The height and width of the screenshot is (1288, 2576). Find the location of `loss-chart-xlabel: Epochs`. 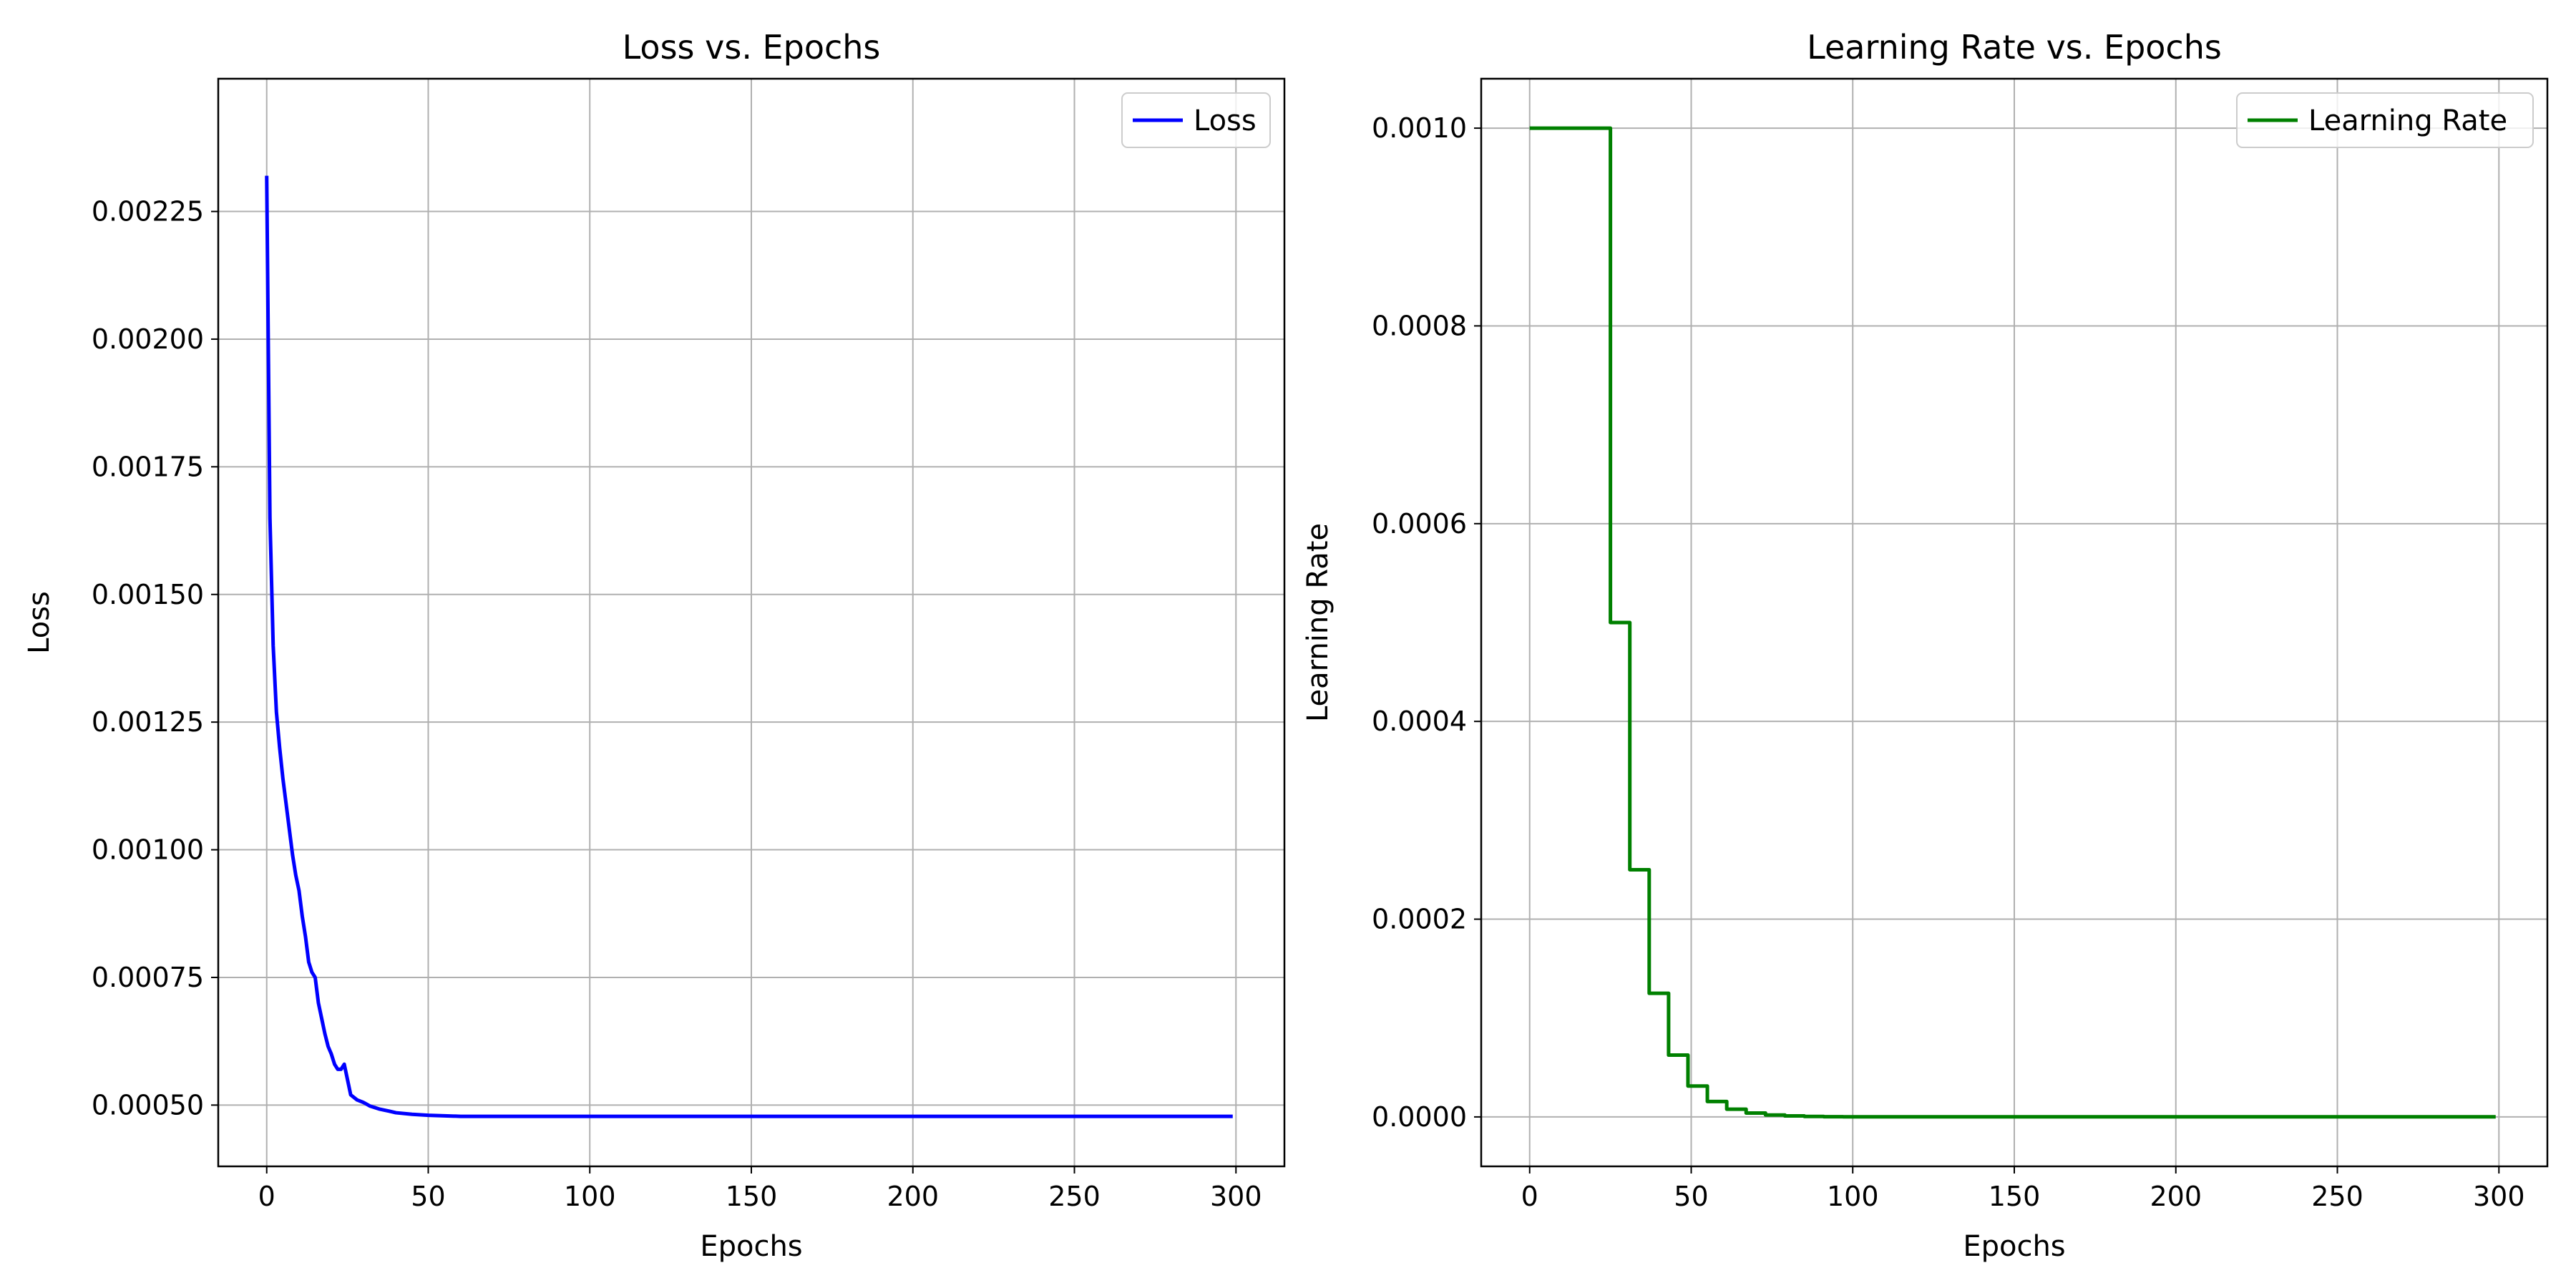

loss-chart-xlabel: Epochs is located at coordinates (751, 1246).